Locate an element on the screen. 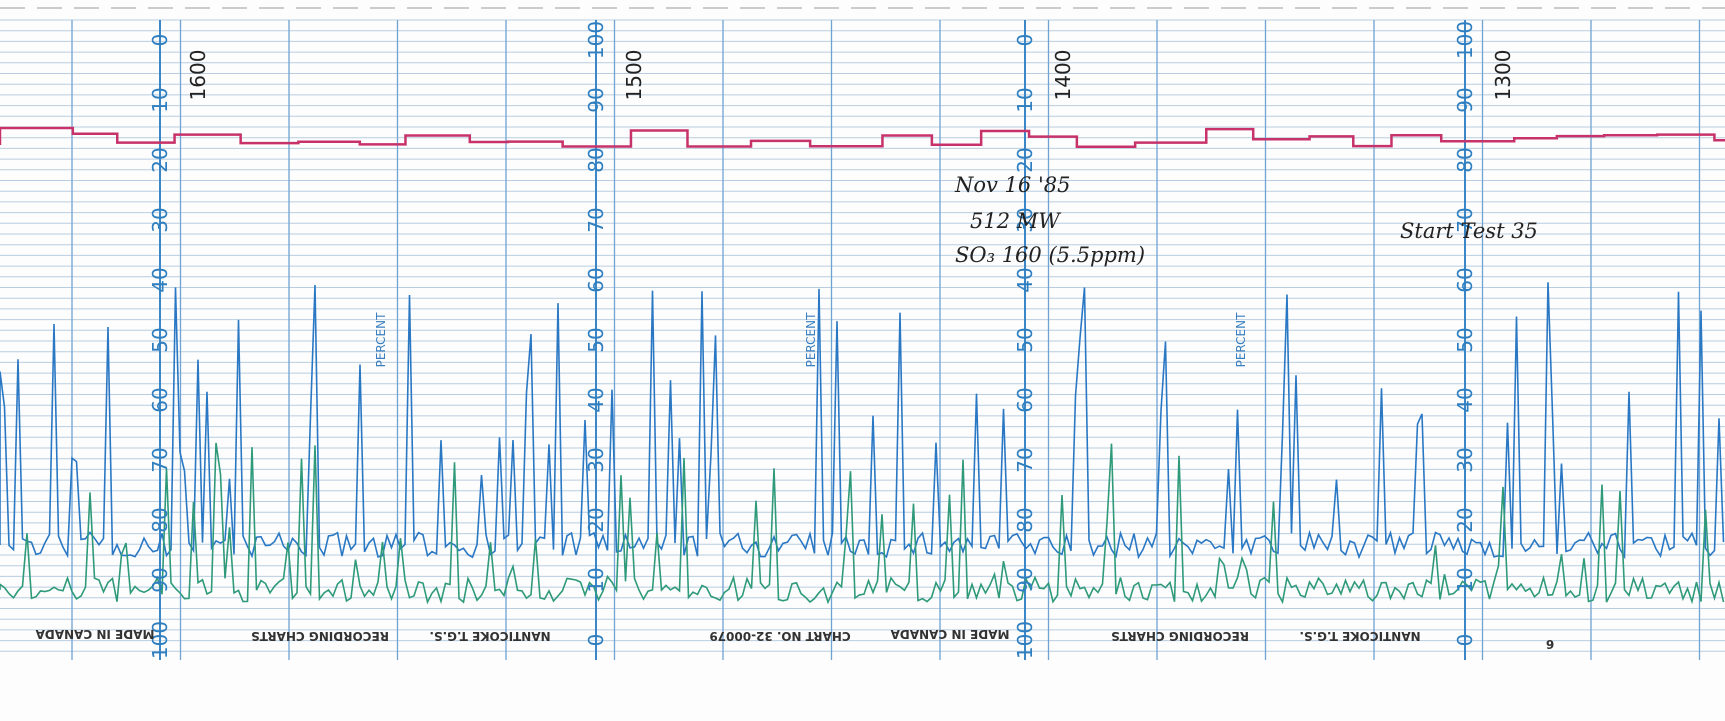 The height and width of the screenshot is (721, 1725). footer-text: CHART NO. 32-00079 is located at coordinates (779, 636).